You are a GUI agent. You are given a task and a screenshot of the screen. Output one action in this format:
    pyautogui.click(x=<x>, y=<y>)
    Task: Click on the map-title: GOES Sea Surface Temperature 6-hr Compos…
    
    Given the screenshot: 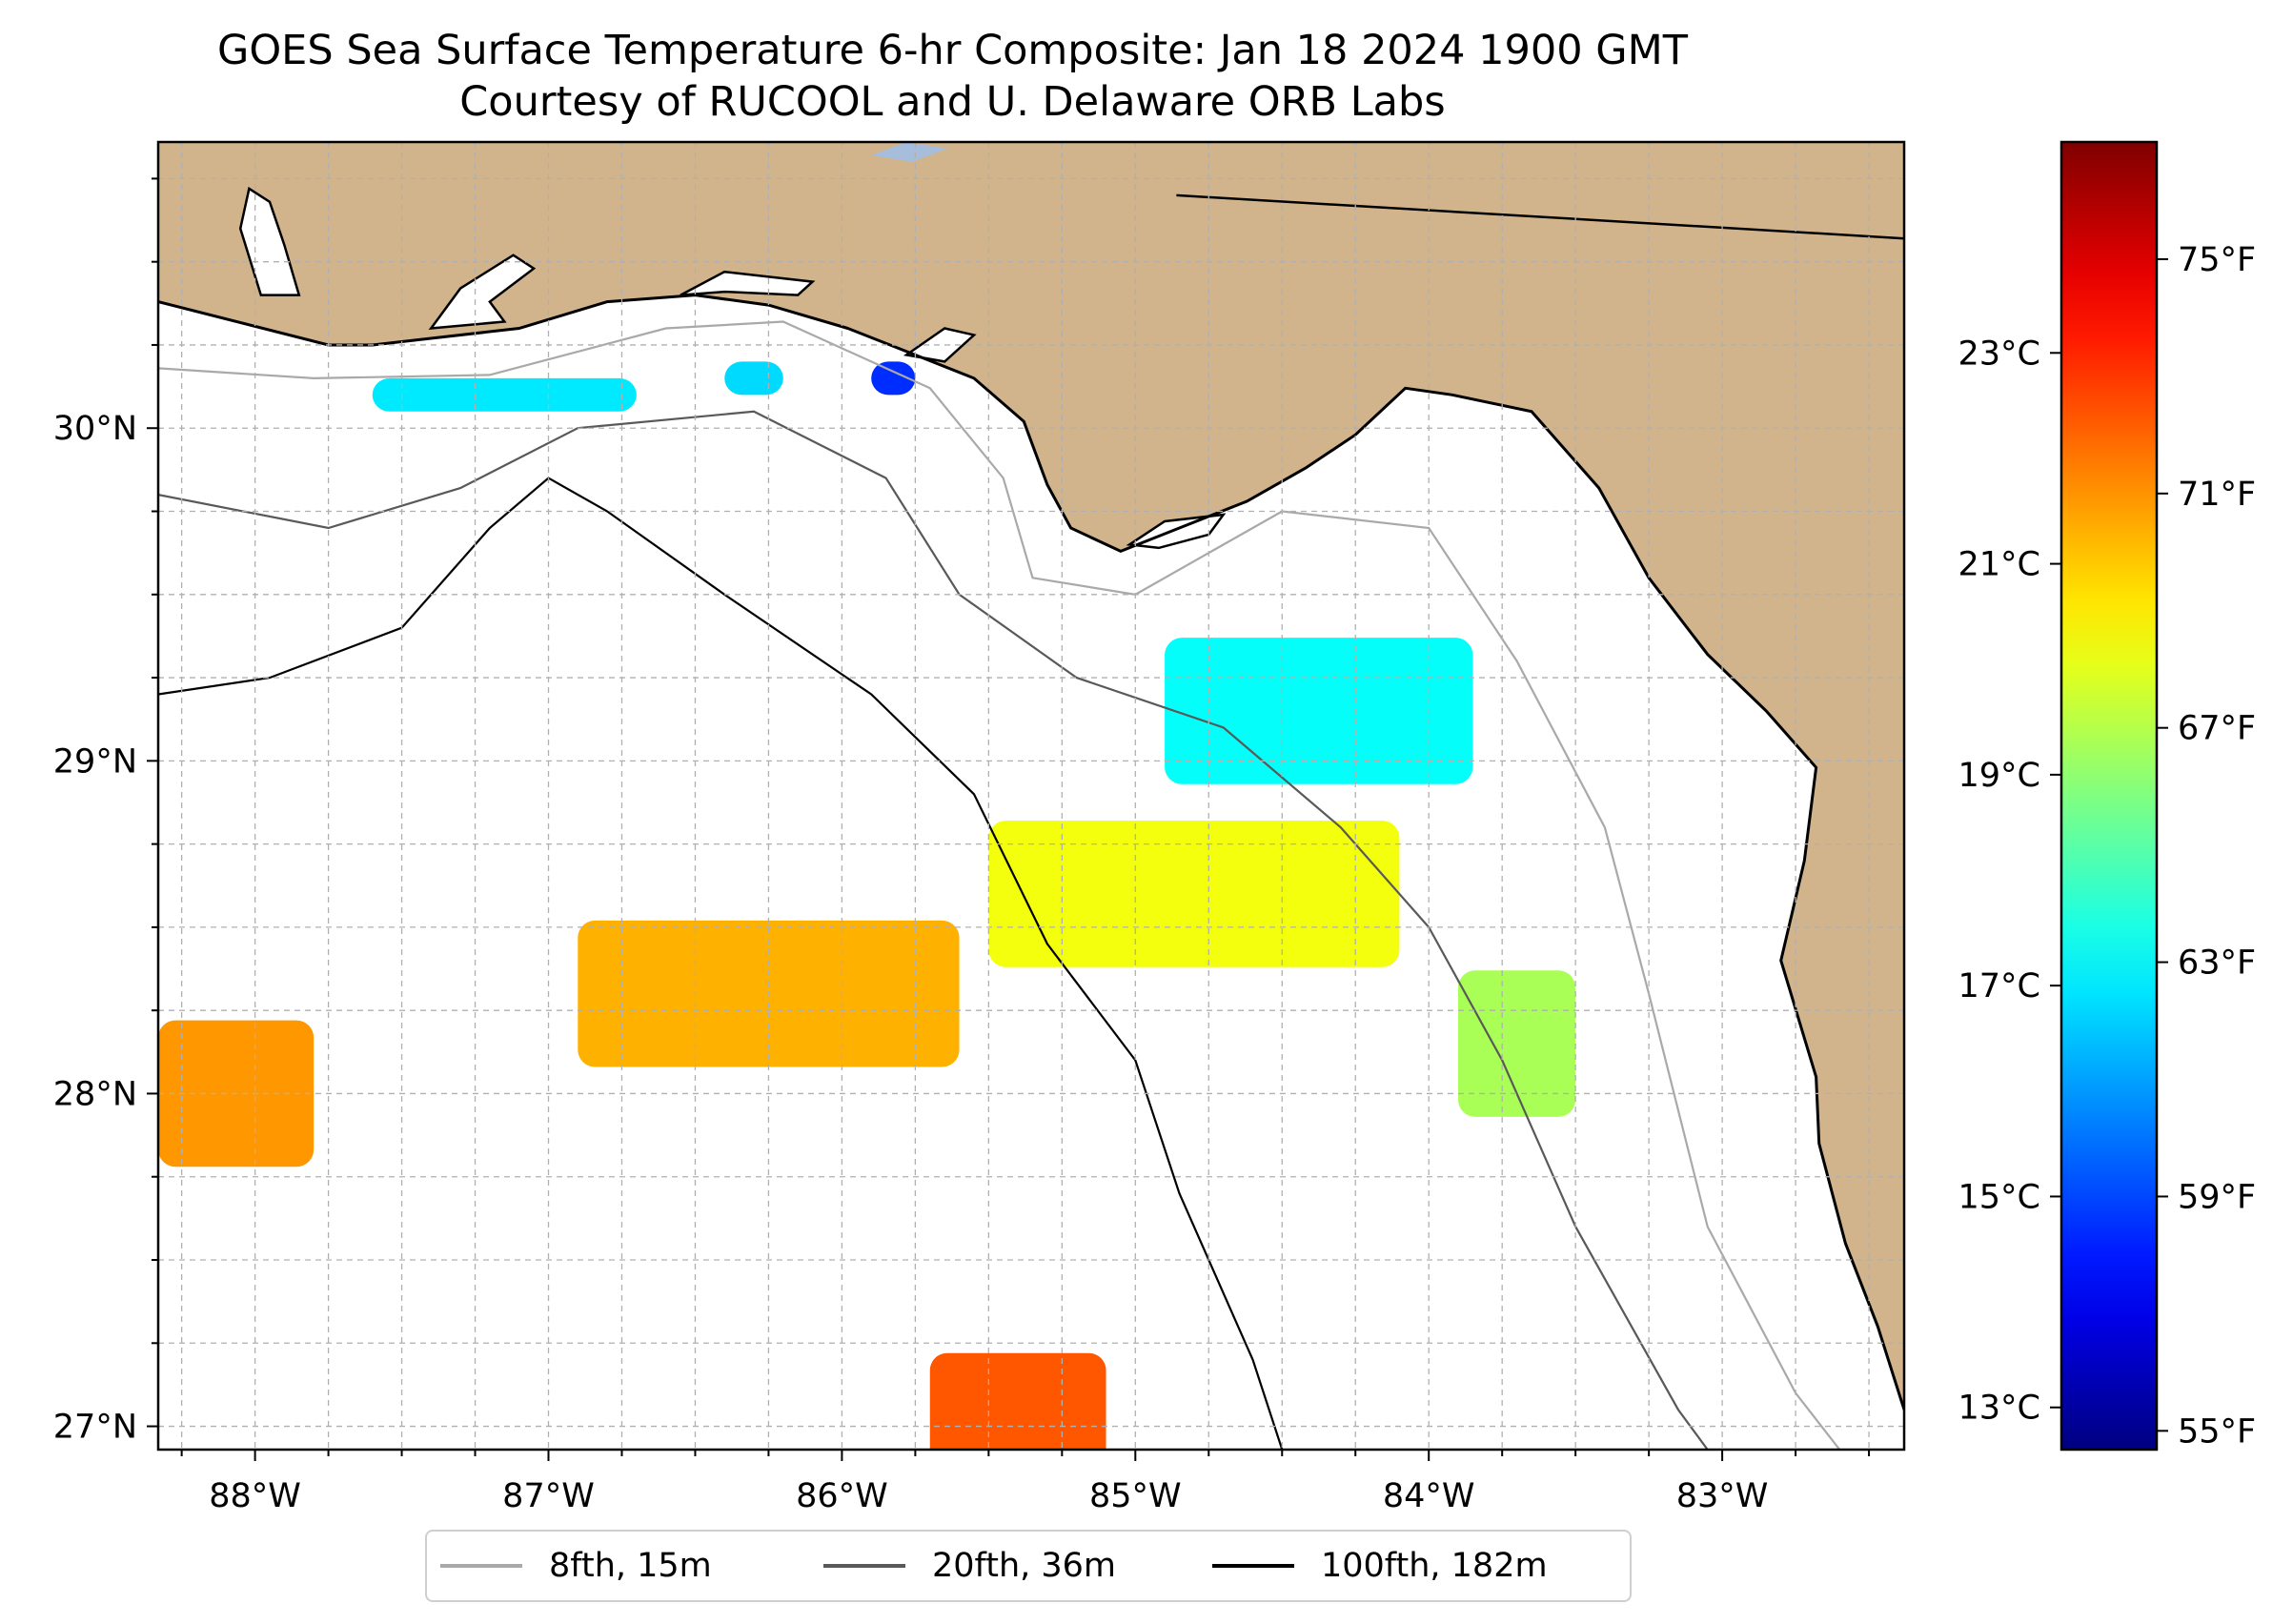 What is the action you would take?
    pyautogui.click(x=953, y=50)
    